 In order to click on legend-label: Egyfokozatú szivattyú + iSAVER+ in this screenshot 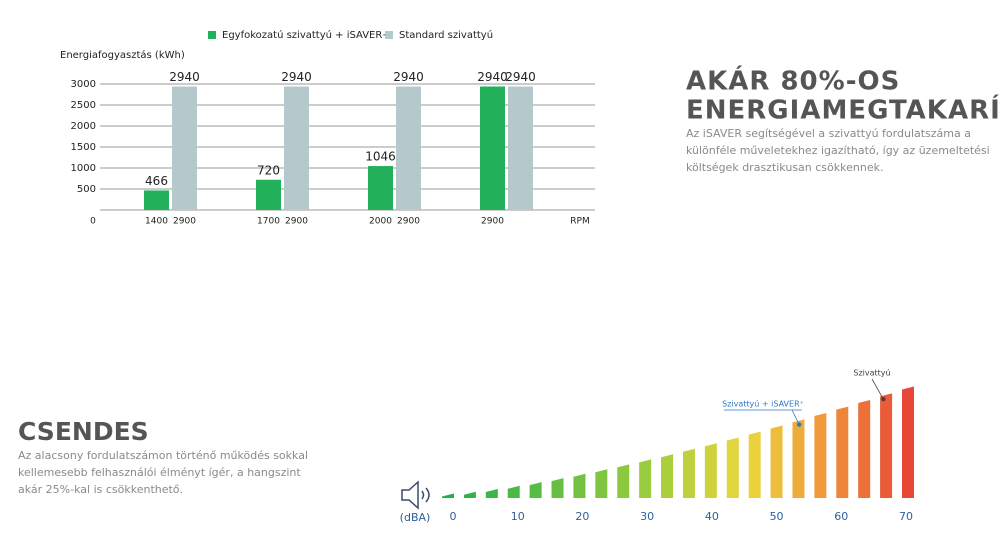, I will do `click(306, 35)`.